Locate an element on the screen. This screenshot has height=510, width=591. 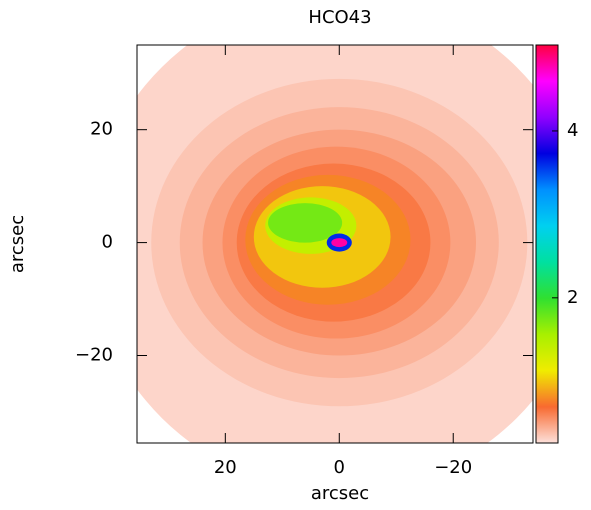
colorbar-tick-label: 4 is located at coordinates (572, 130).